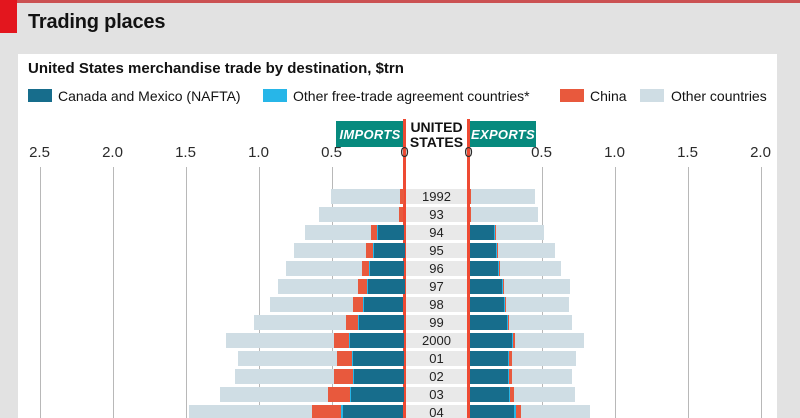 The height and width of the screenshot is (418, 800). I want to click on exports-bar-1992, so click(503, 196).